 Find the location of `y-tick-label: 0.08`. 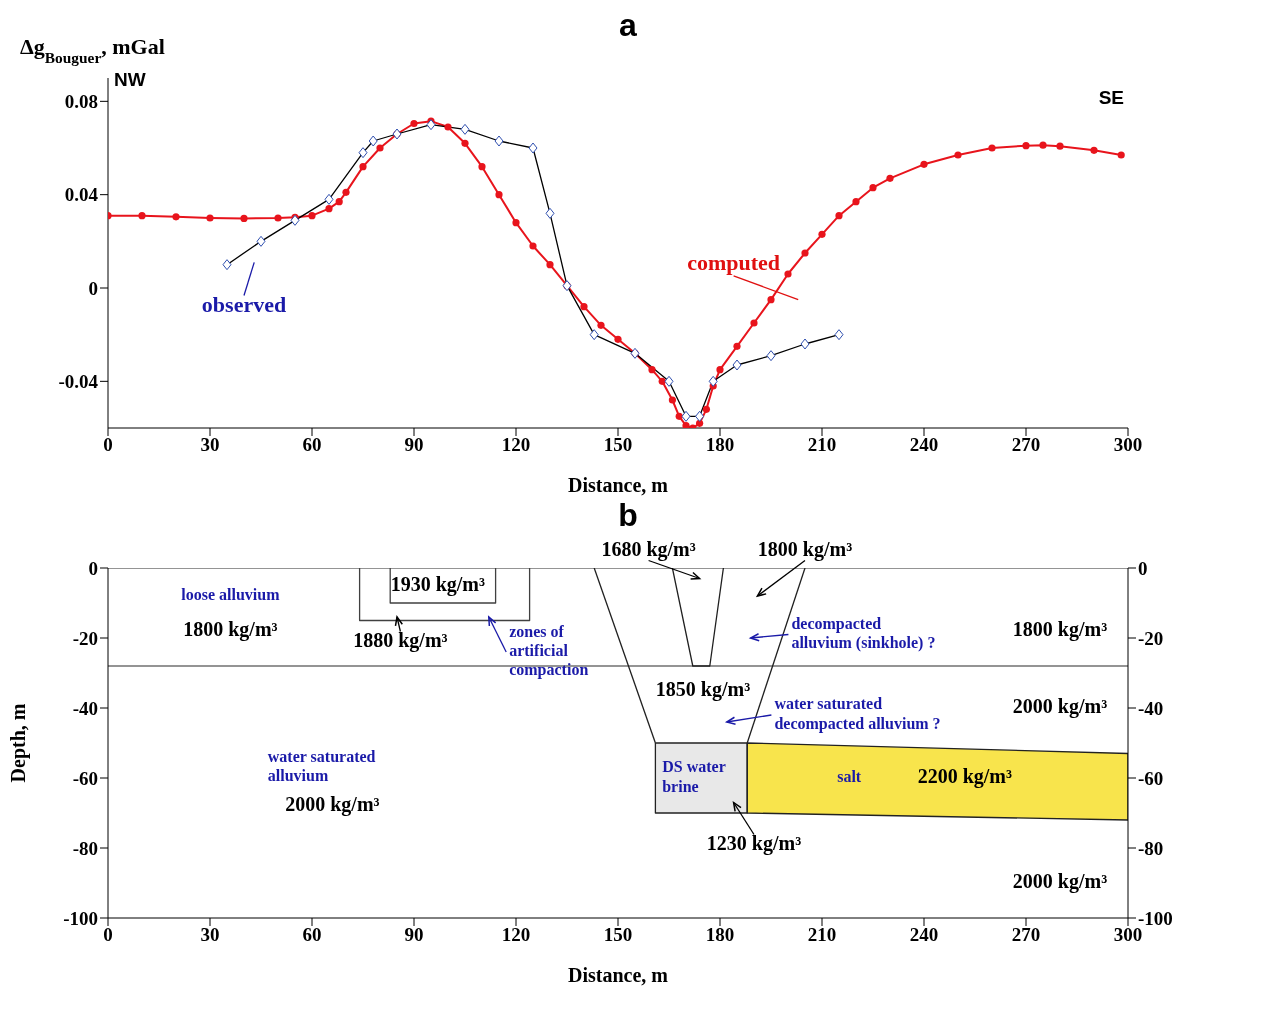

y-tick-label: 0.08 is located at coordinates (81, 102).